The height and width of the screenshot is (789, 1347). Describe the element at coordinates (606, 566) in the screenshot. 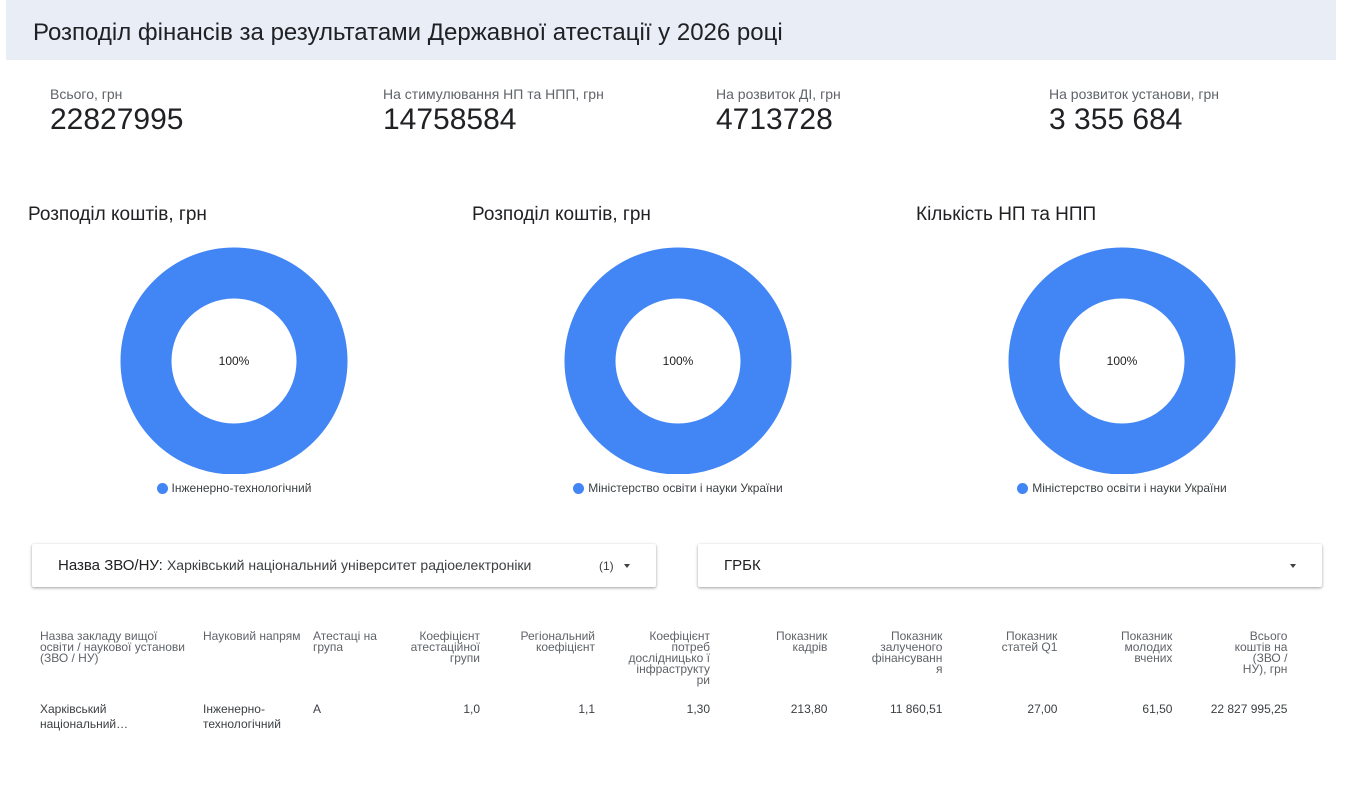

I see `institution-filter-count: (1)` at that location.